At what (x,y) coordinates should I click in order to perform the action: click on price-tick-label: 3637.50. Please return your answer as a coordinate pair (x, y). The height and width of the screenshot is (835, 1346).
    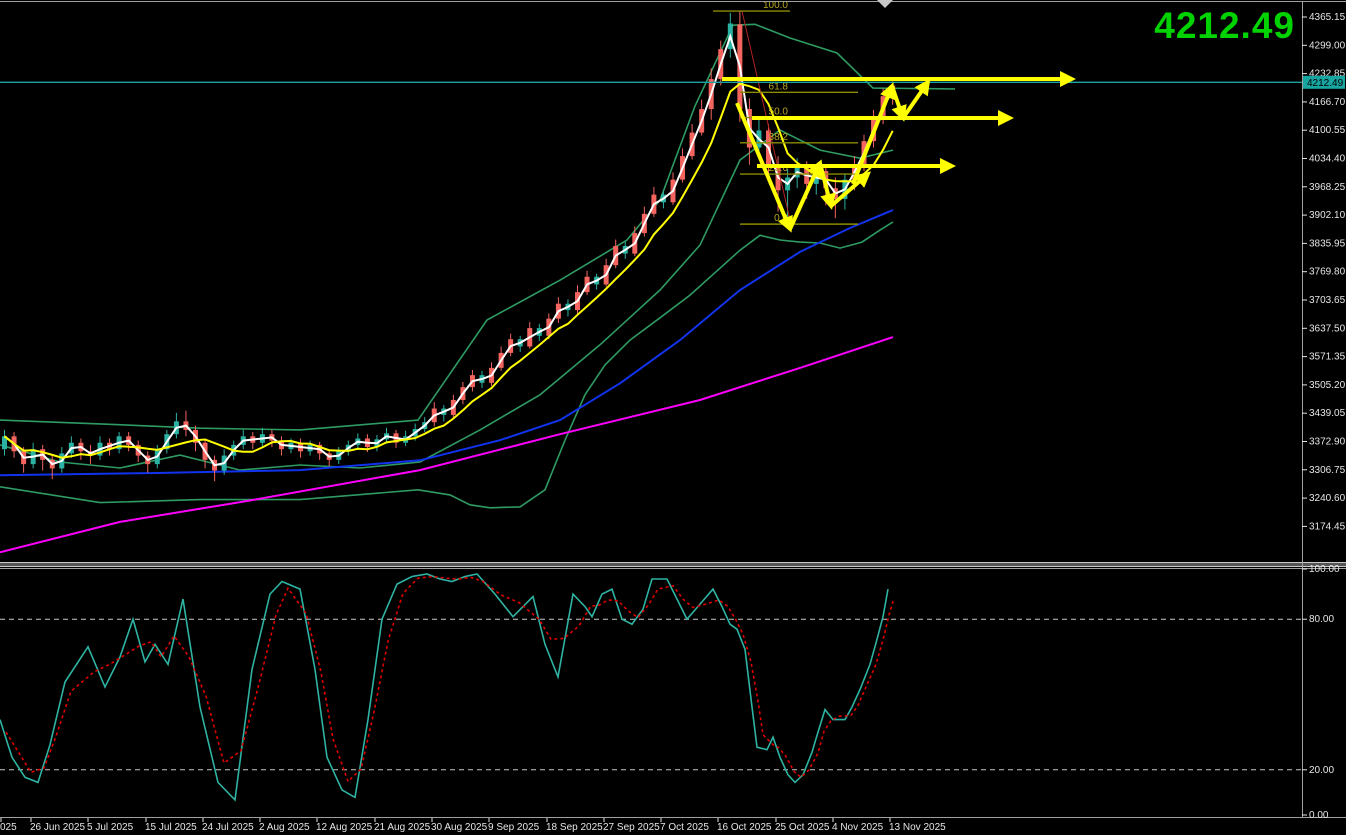
    Looking at the image, I should click on (1327, 328).